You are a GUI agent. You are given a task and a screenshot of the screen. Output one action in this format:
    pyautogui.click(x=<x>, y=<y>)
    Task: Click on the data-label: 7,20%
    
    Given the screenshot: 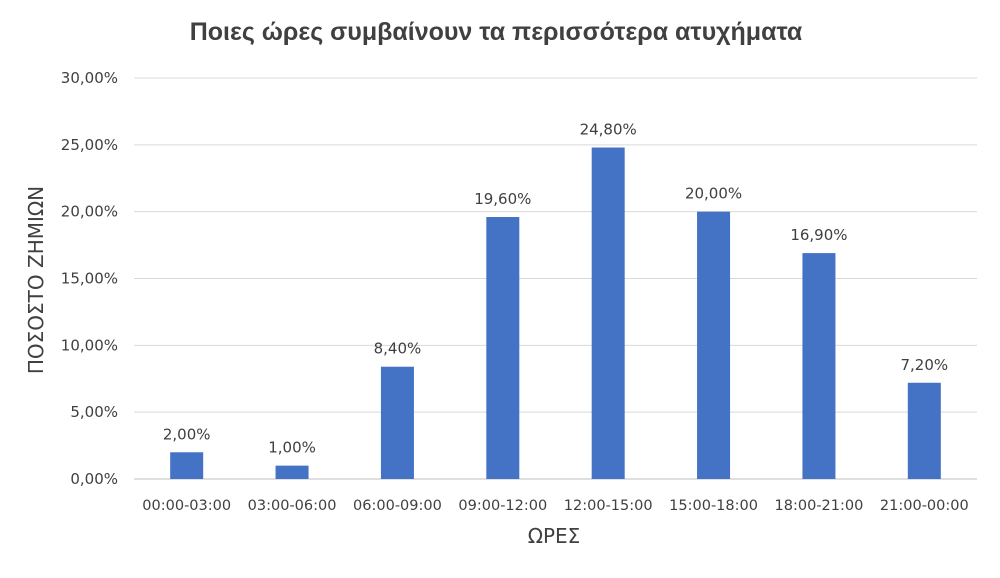 What is the action you would take?
    pyautogui.click(x=924, y=365)
    